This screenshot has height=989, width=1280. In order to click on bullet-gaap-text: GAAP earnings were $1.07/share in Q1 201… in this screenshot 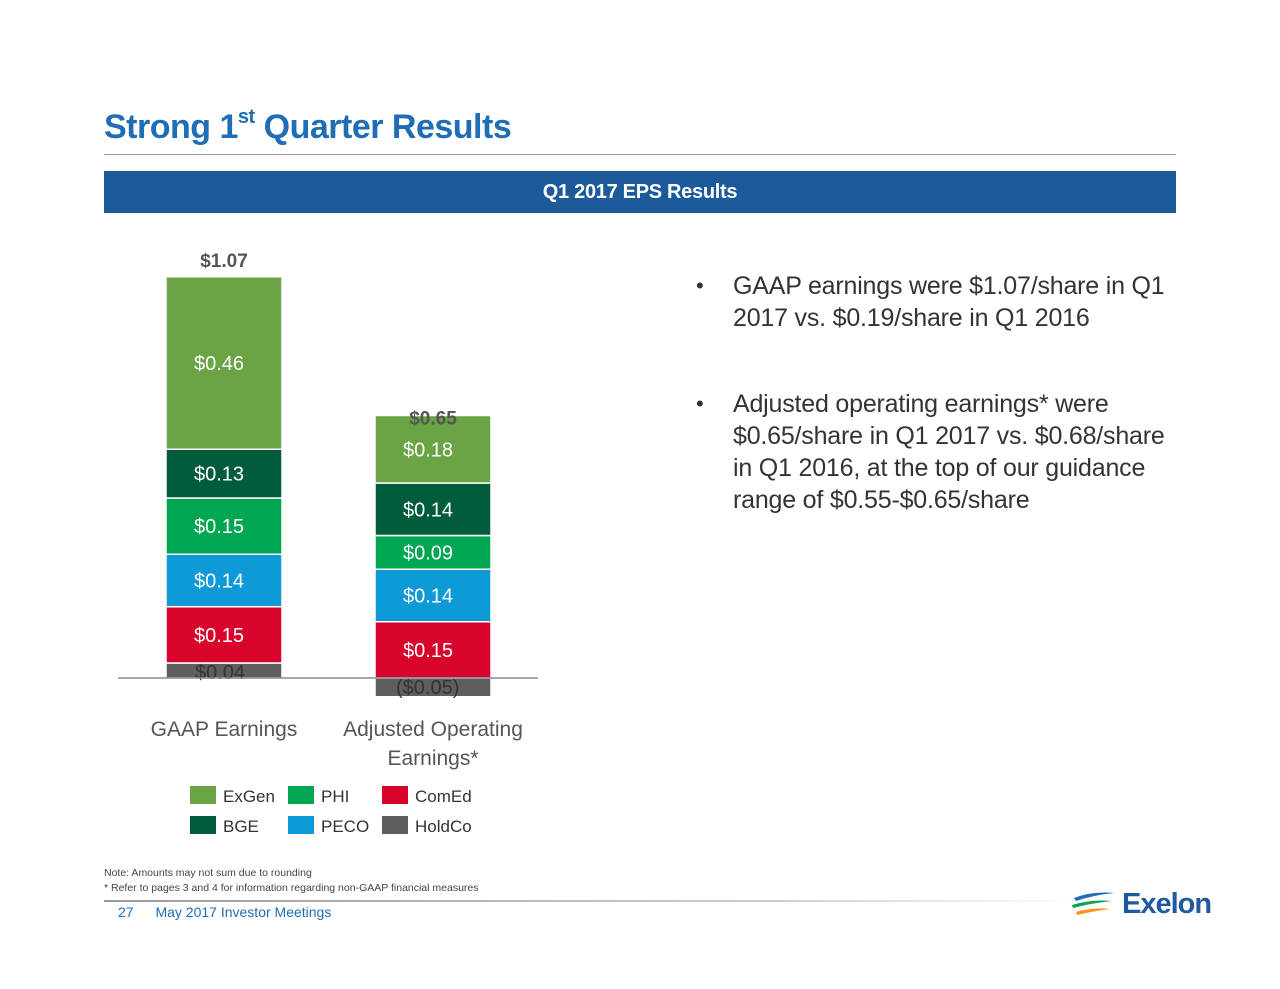, I will do `click(949, 302)`.